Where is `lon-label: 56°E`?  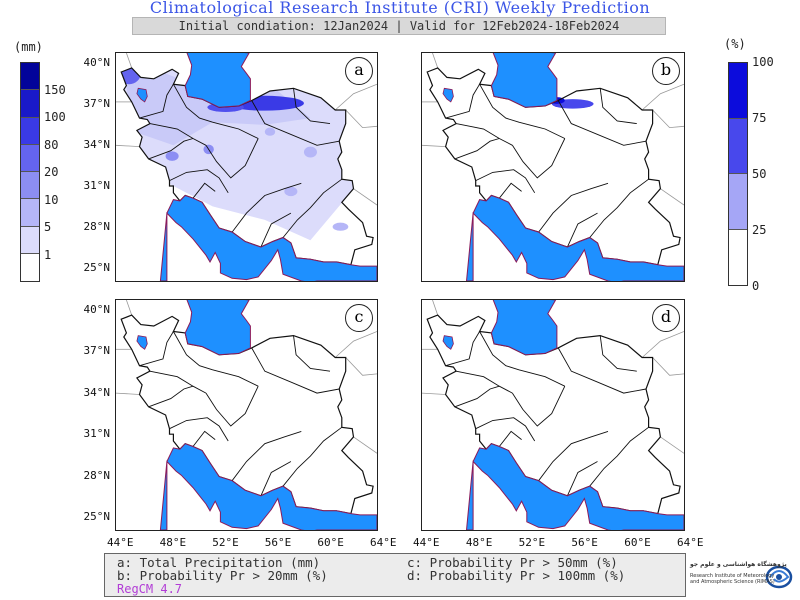
lon-label: 56°E is located at coordinates (584, 542).